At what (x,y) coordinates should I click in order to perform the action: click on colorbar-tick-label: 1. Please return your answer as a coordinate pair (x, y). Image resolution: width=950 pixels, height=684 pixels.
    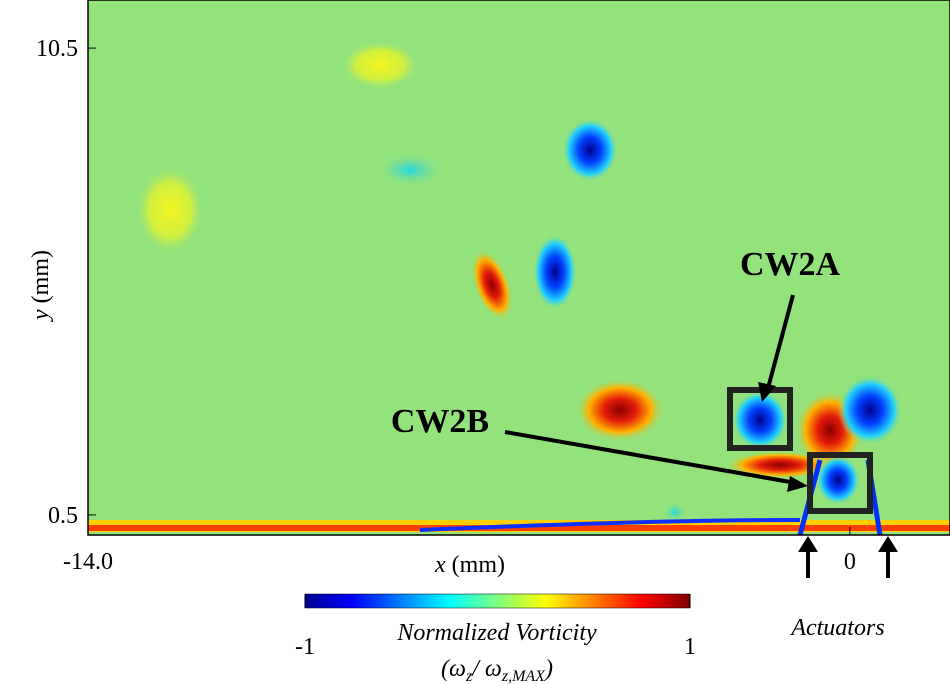
    Looking at the image, I should click on (690, 647).